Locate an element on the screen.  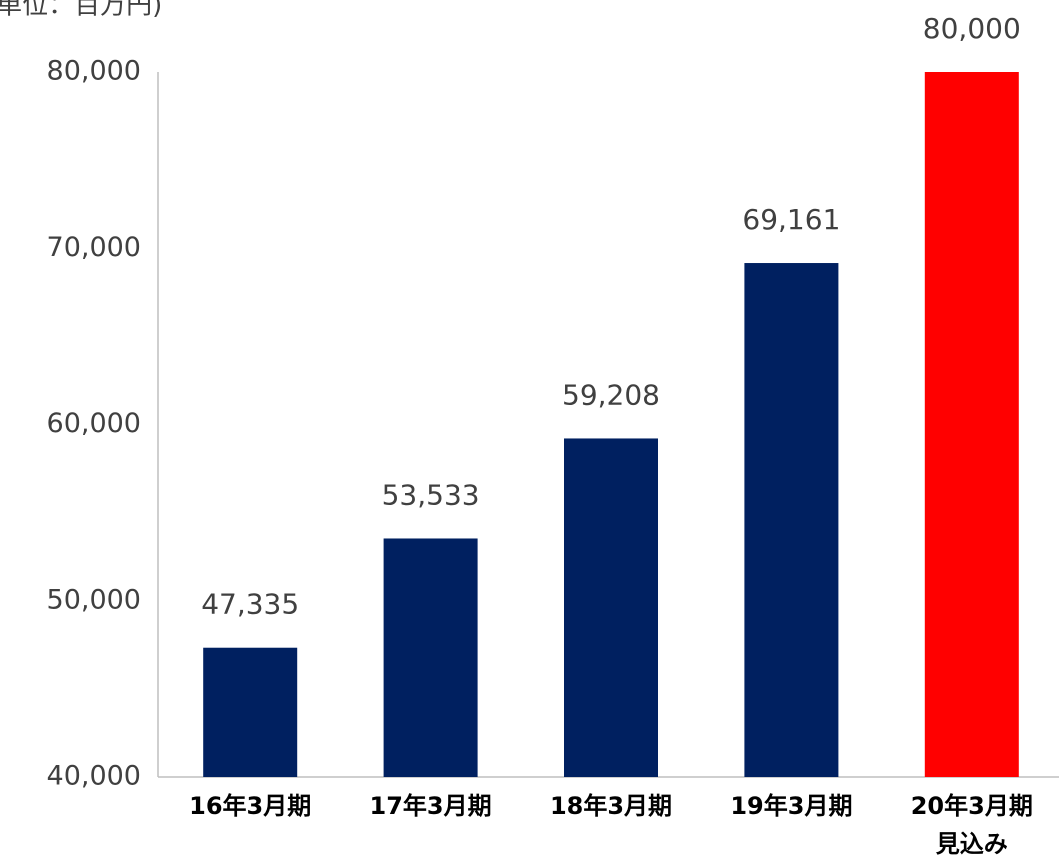
value-label: 59,208 is located at coordinates (611, 394).